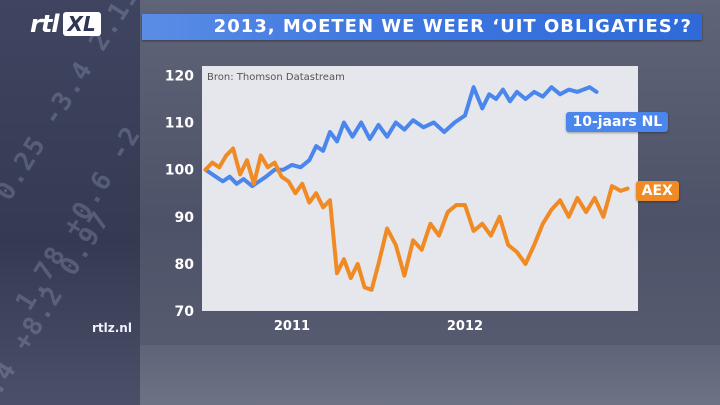 The height and width of the screenshot is (405, 720). What do you see at coordinates (465, 326) in the screenshot?
I see `x-tick-label: 2012` at bounding box center [465, 326].